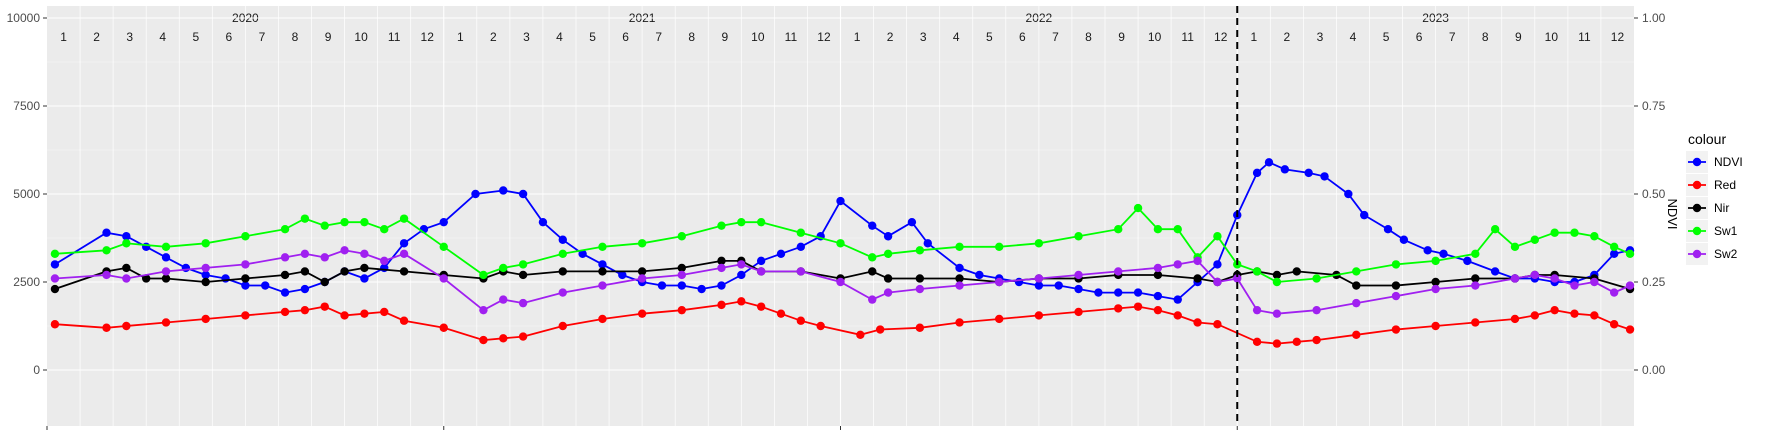 The image size is (1773, 442). Describe the element at coordinates (1088, 37) in the screenshot. I see `month-label: 8` at that location.